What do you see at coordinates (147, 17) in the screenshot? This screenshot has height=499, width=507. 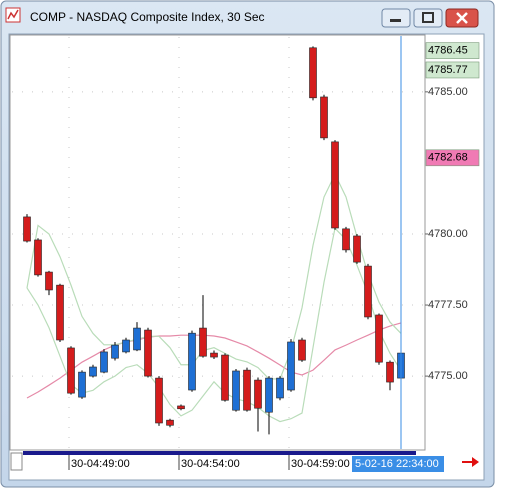 I see `window-title: COMP - NASDAQ Composite Index, 30 Sec` at bounding box center [147, 17].